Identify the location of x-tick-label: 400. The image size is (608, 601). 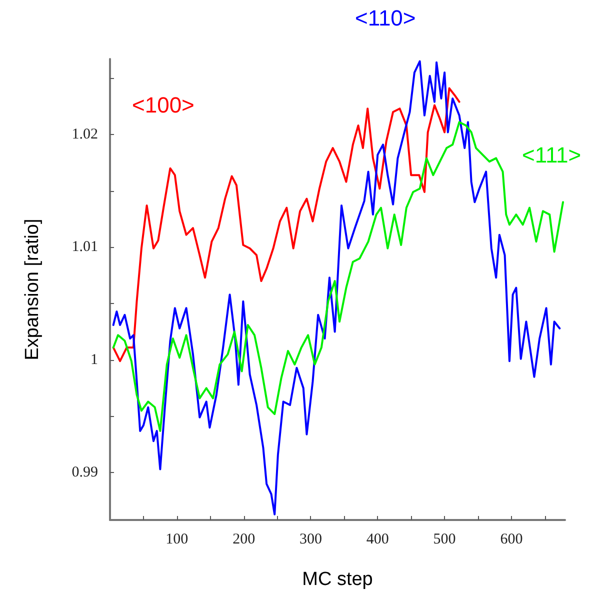
(377, 540).